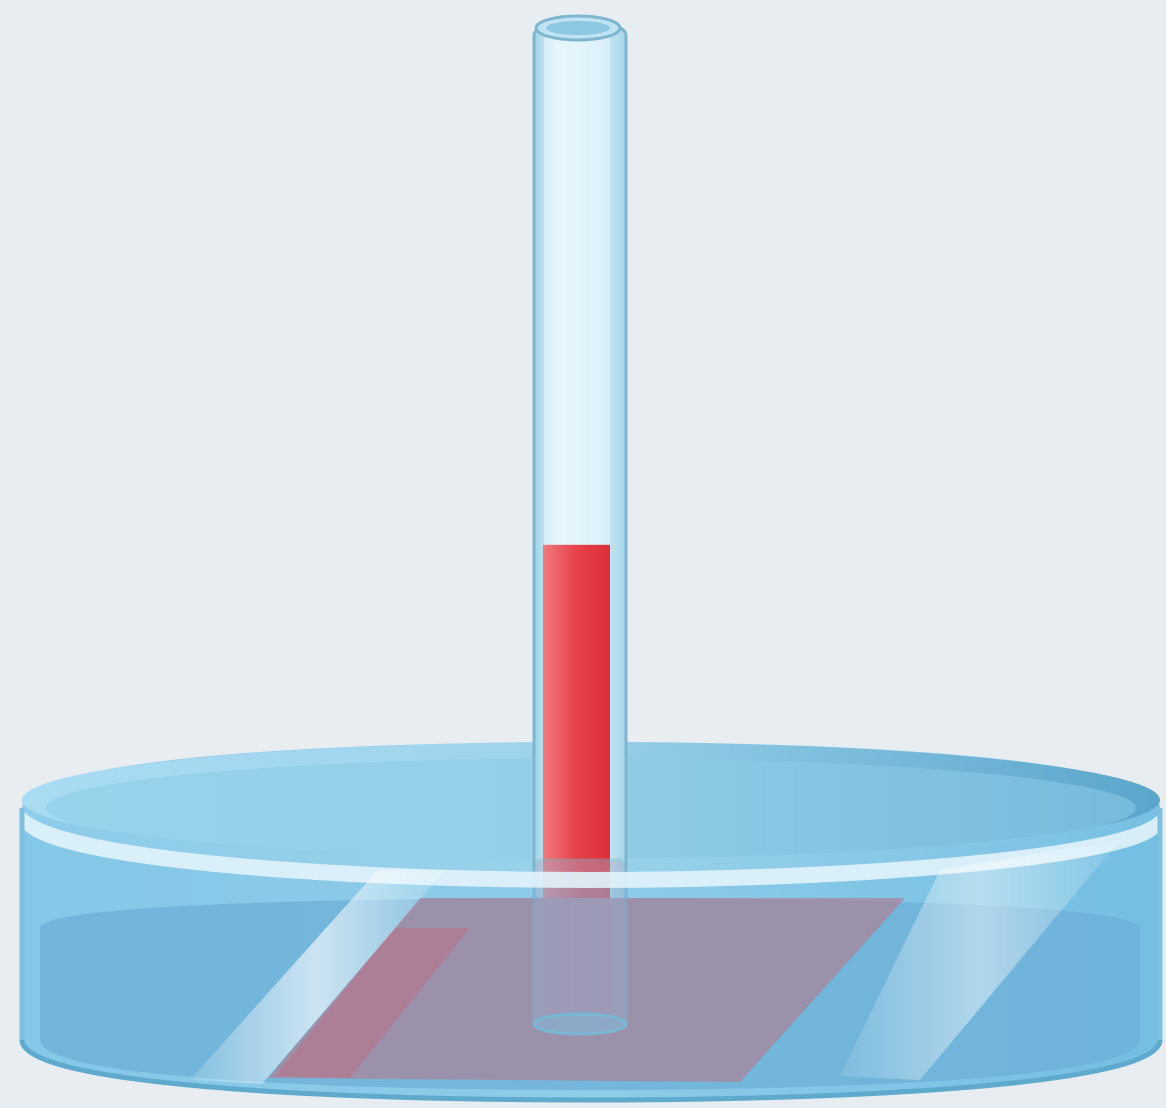 This screenshot has height=1108, width=1166. I want to click on dish-bottom-edge, so click(591, 1071).